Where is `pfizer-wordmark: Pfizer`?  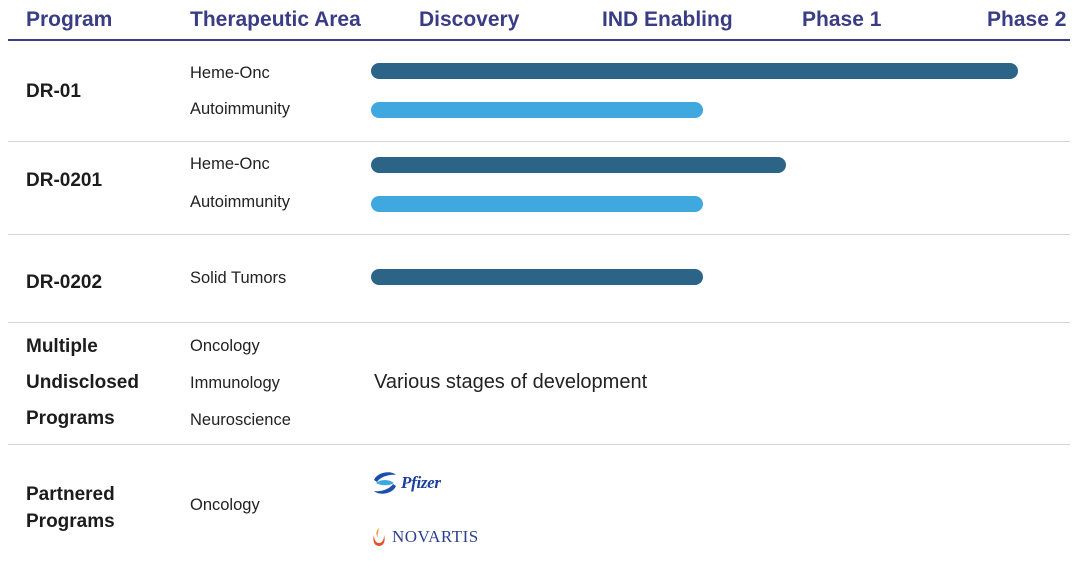 pfizer-wordmark: Pfizer is located at coordinates (421, 482).